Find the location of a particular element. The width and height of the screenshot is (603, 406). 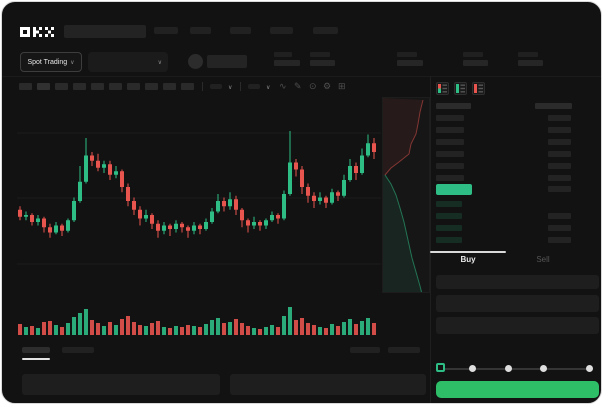

wave-indicator-icon: ∿ is located at coordinates (283, 86).